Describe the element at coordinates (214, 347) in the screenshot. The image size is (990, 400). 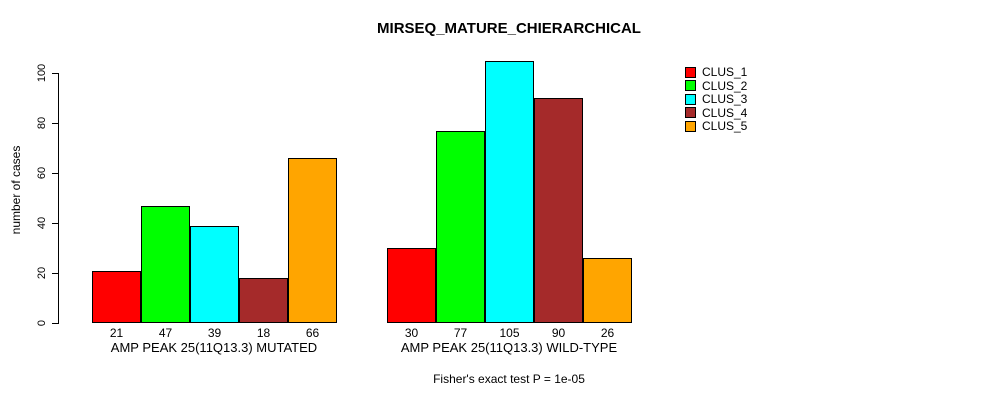
I see `group-label-mutated: AMP PEAK 25(11Q13.3) MUTATED` at that location.